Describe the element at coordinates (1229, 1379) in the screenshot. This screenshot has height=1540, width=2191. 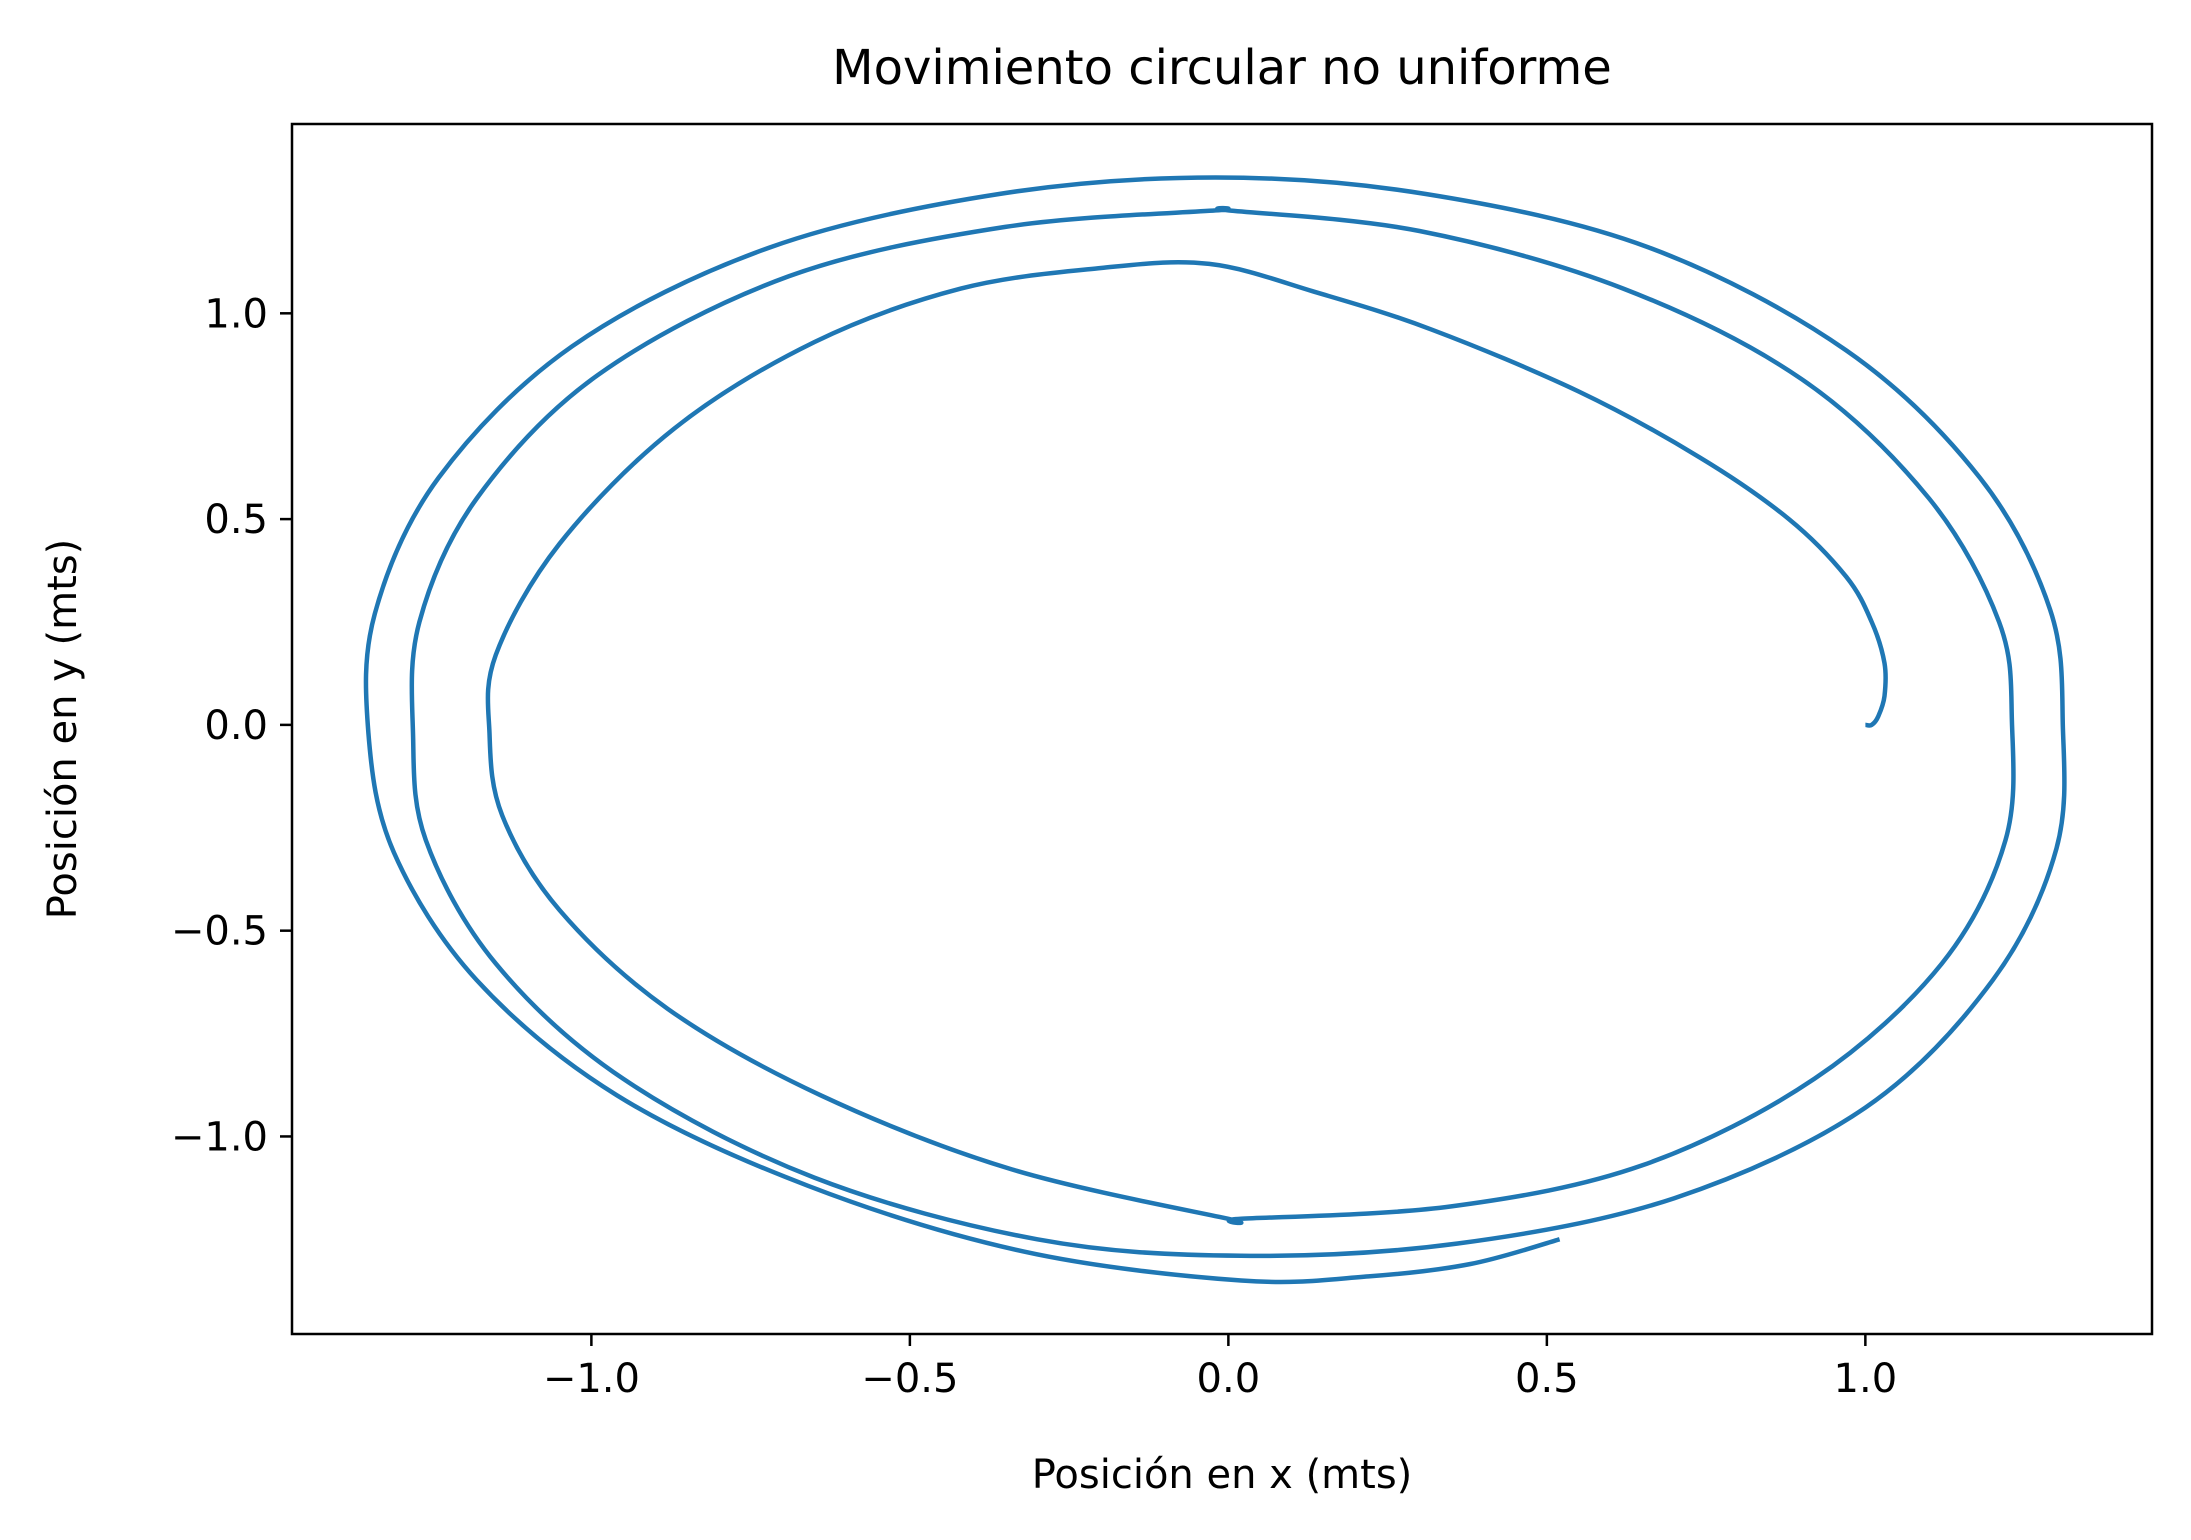
I see `x-tick-label: 0.0` at that location.